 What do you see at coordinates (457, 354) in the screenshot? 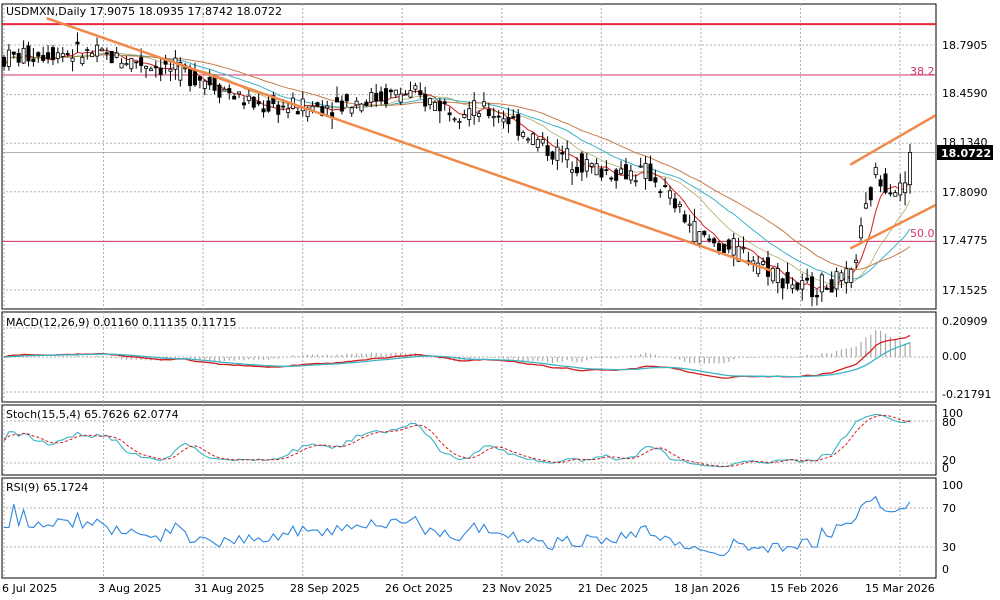
I see `macd-series` at bounding box center [457, 354].